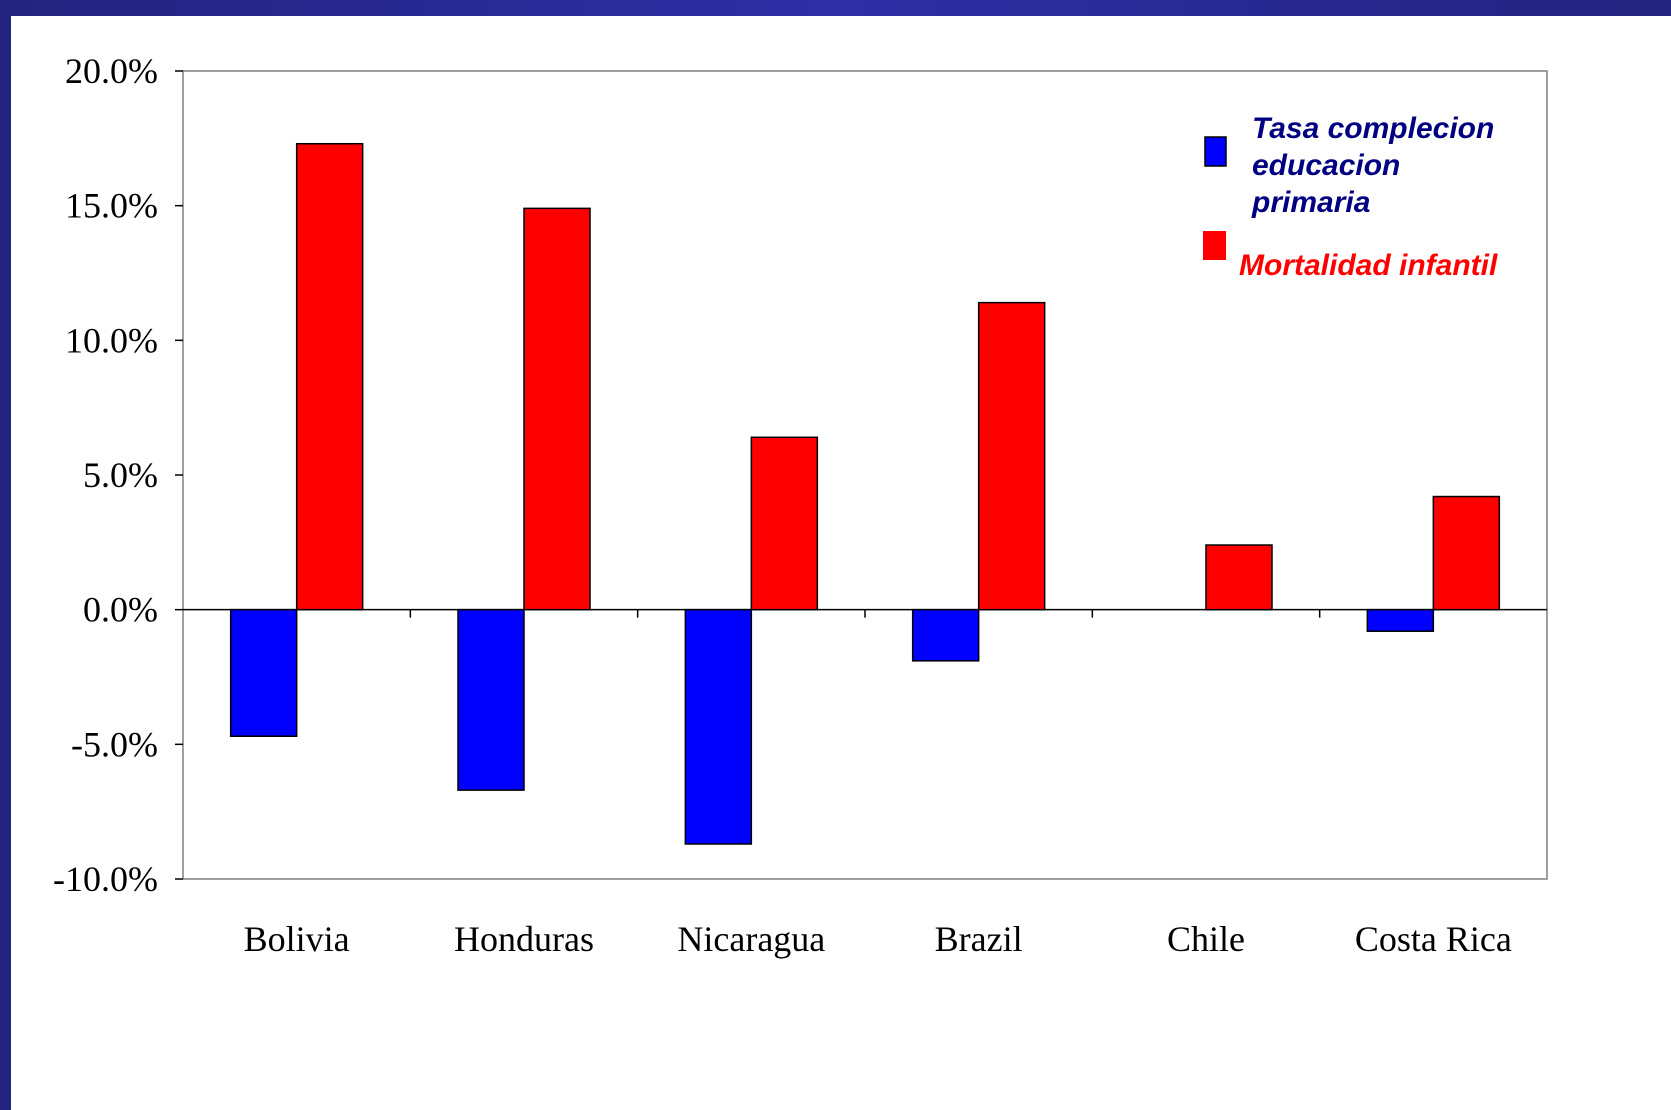 The height and width of the screenshot is (1110, 1671). What do you see at coordinates (1368, 265) in the screenshot?
I see `legend-label-mortalidad: Mortalidad infantil` at bounding box center [1368, 265].